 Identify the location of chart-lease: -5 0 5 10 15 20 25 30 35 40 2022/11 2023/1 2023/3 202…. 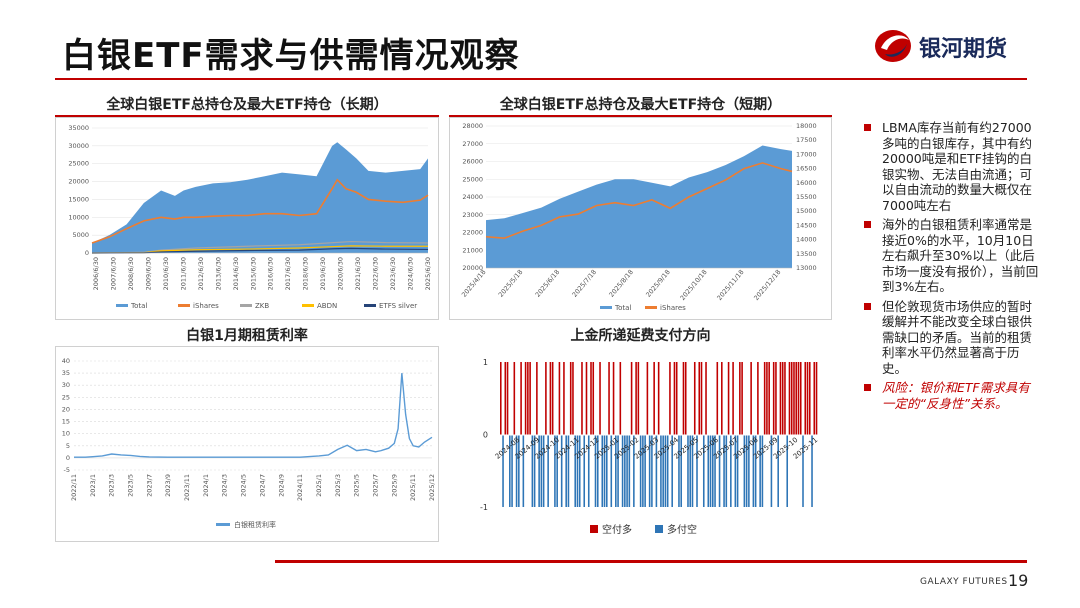
(247, 444).